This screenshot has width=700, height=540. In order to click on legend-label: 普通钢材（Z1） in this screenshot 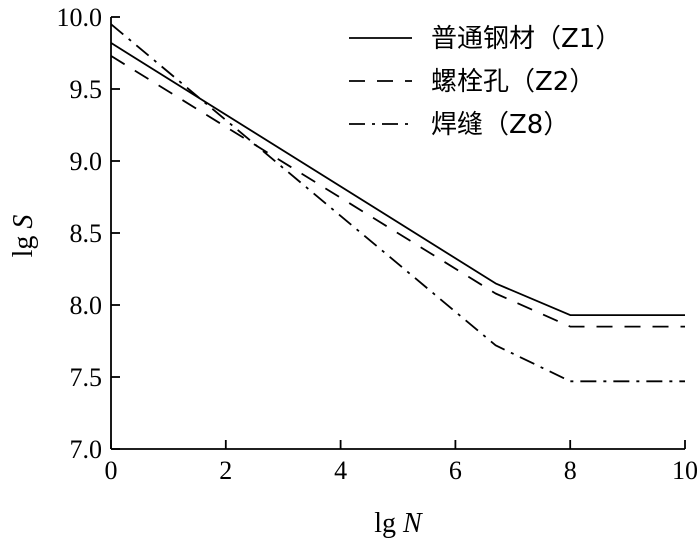, I will do `click(526, 39)`.